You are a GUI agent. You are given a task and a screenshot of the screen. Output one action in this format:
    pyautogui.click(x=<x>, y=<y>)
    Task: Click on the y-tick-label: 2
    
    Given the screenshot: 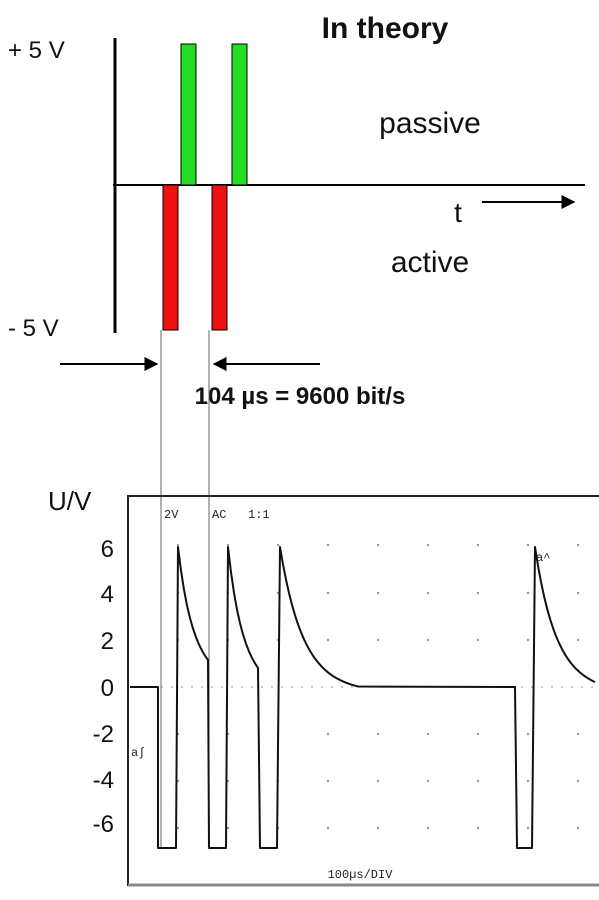 What is the action you would take?
    pyautogui.click(x=107, y=641)
    